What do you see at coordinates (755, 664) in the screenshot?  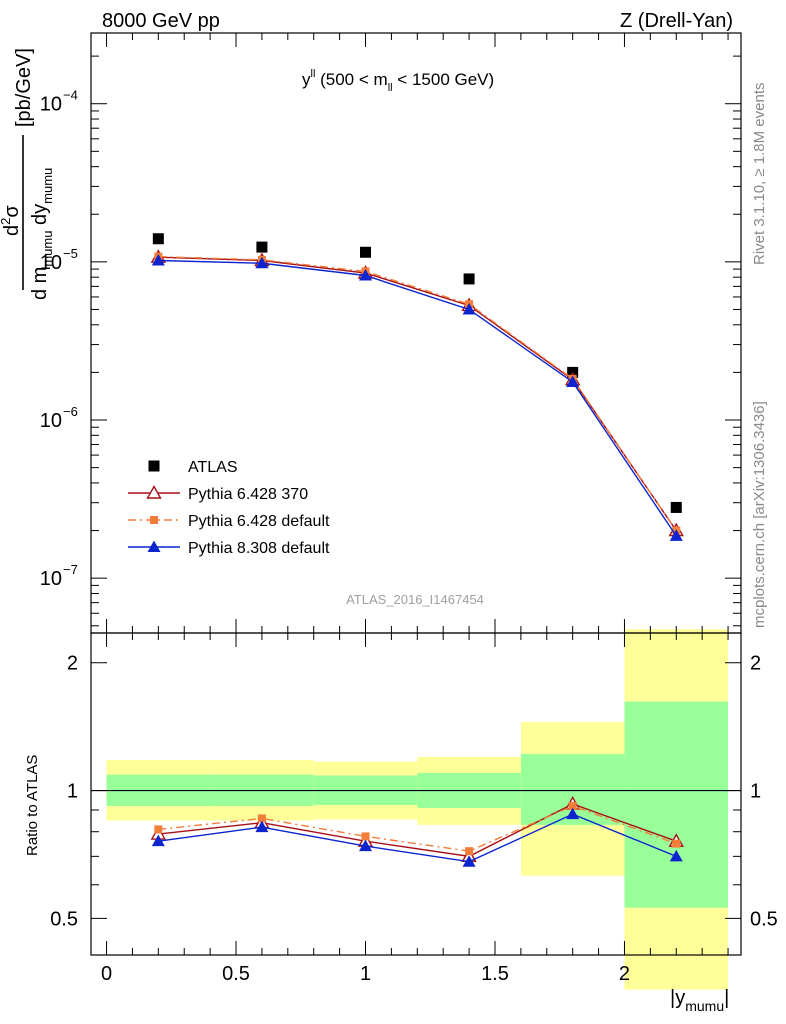 I see `y-tick-label-ratio-right: 2` at bounding box center [755, 664].